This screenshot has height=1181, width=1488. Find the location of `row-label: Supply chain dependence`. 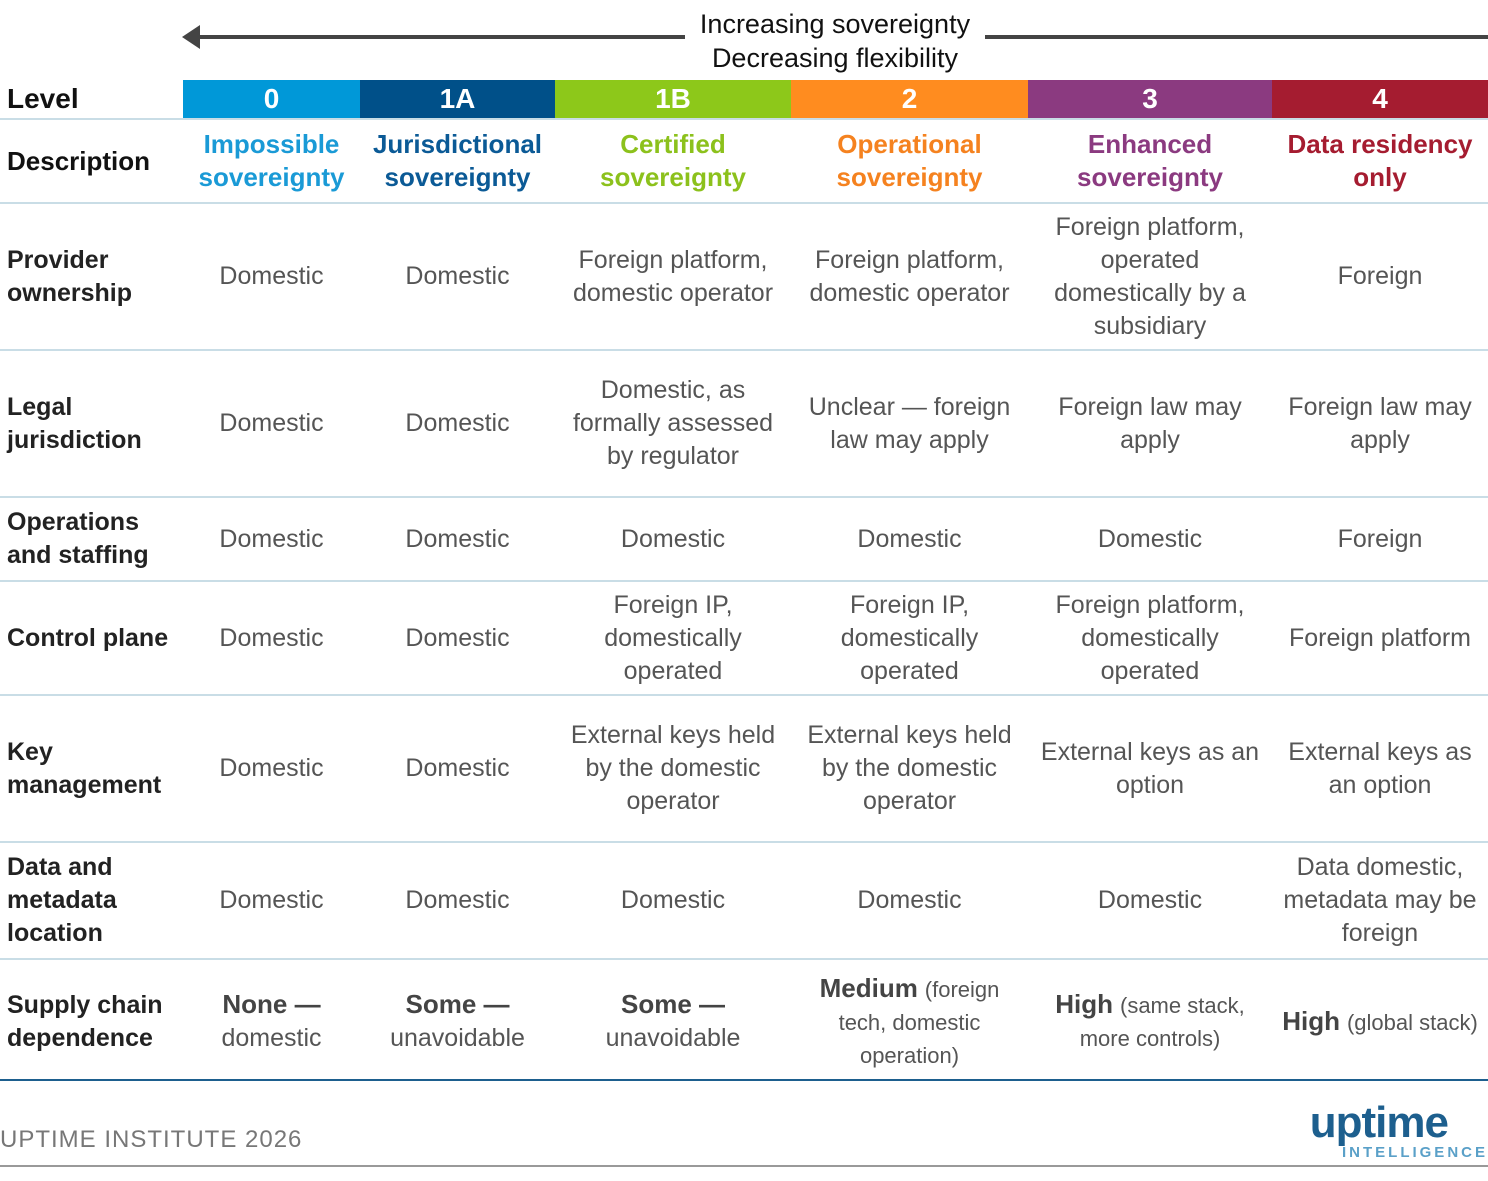

row-label: Supply chain dependence is located at coordinates (91, 1020).